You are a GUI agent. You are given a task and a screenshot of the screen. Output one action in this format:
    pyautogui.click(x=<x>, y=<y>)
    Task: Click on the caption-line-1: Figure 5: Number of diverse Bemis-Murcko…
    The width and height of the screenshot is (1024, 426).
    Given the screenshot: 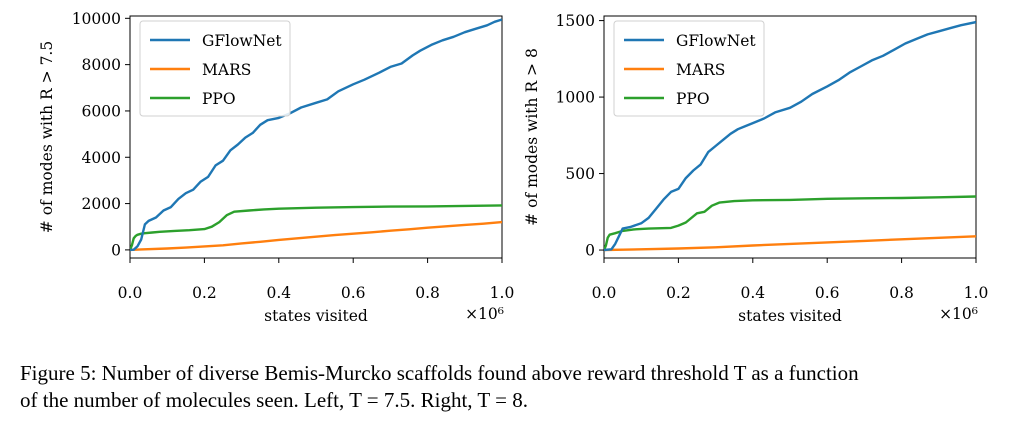 What is the action you would take?
    pyautogui.click(x=439, y=373)
    